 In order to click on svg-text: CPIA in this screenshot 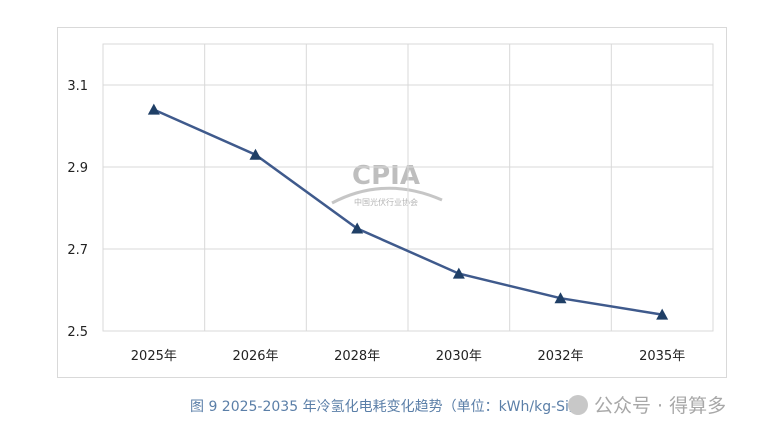, I will do `click(386, 176)`.